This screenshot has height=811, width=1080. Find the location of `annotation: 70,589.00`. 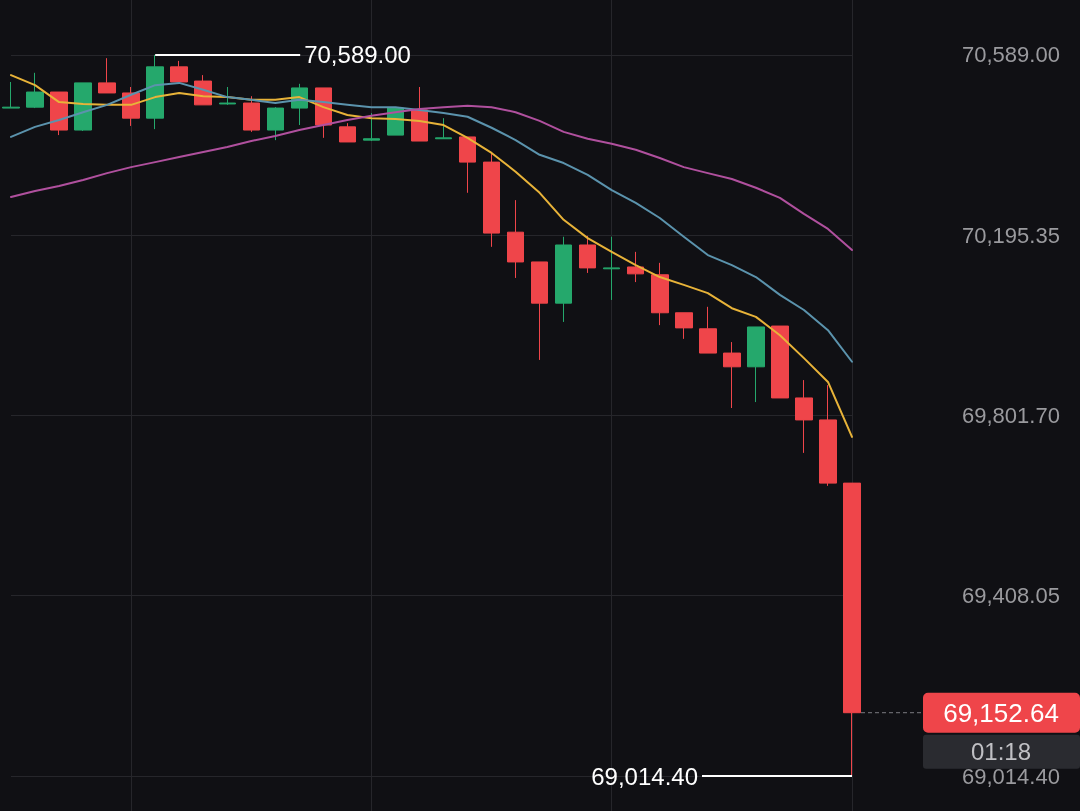

annotation: 70,589.00 is located at coordinates (357, 55).